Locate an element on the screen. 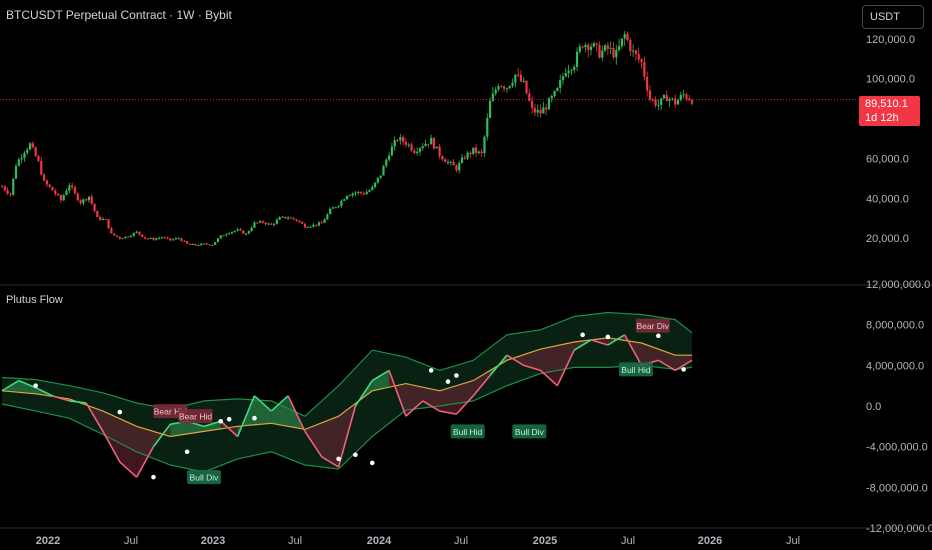  bull-label: Bull Div is located at coordinates (529, 431).